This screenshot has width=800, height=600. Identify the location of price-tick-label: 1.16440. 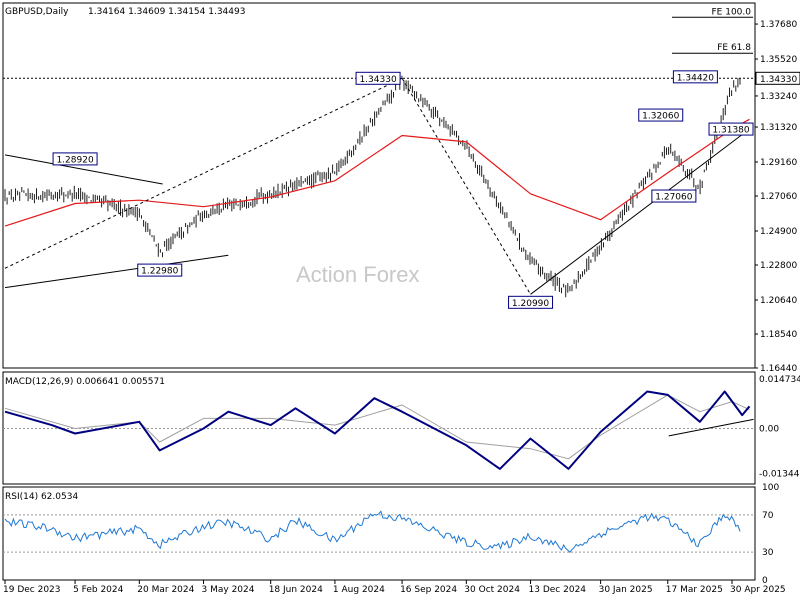
(778, 369).